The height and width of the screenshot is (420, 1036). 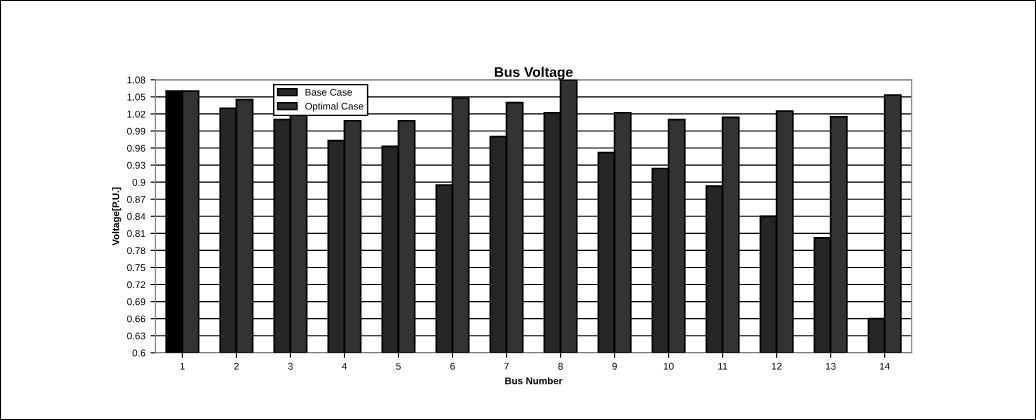 I want to click on y-tick-label: 1.02, so click(x=136, y=114).